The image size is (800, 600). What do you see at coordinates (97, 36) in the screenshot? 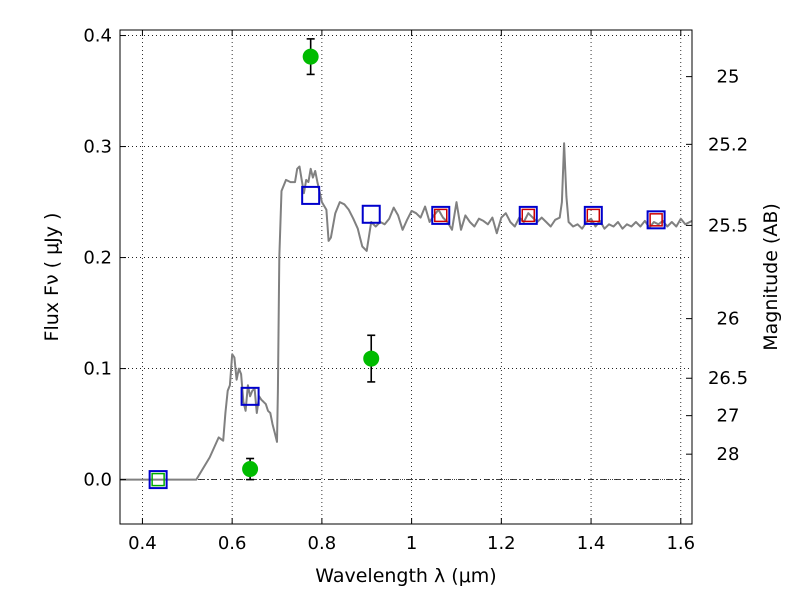
I see `y-tick-label: 0.4` at bounding box center [97, 36].